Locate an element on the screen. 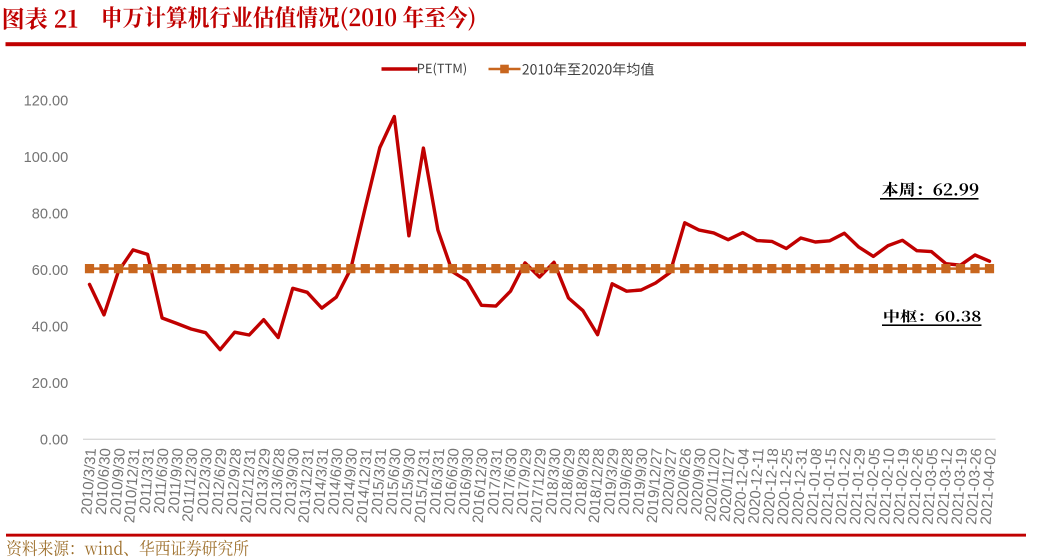  svg-text: 2014/3/31 is located at coordinates (322, 482).